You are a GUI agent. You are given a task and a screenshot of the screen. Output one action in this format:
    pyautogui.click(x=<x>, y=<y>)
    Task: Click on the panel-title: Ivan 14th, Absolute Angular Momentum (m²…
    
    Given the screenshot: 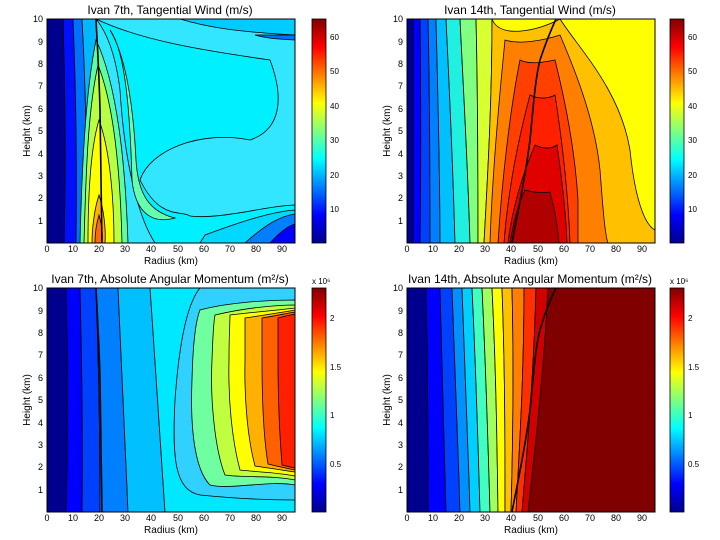 What is the action you would take?
    pyautogui.click(x=530, y=279)
    